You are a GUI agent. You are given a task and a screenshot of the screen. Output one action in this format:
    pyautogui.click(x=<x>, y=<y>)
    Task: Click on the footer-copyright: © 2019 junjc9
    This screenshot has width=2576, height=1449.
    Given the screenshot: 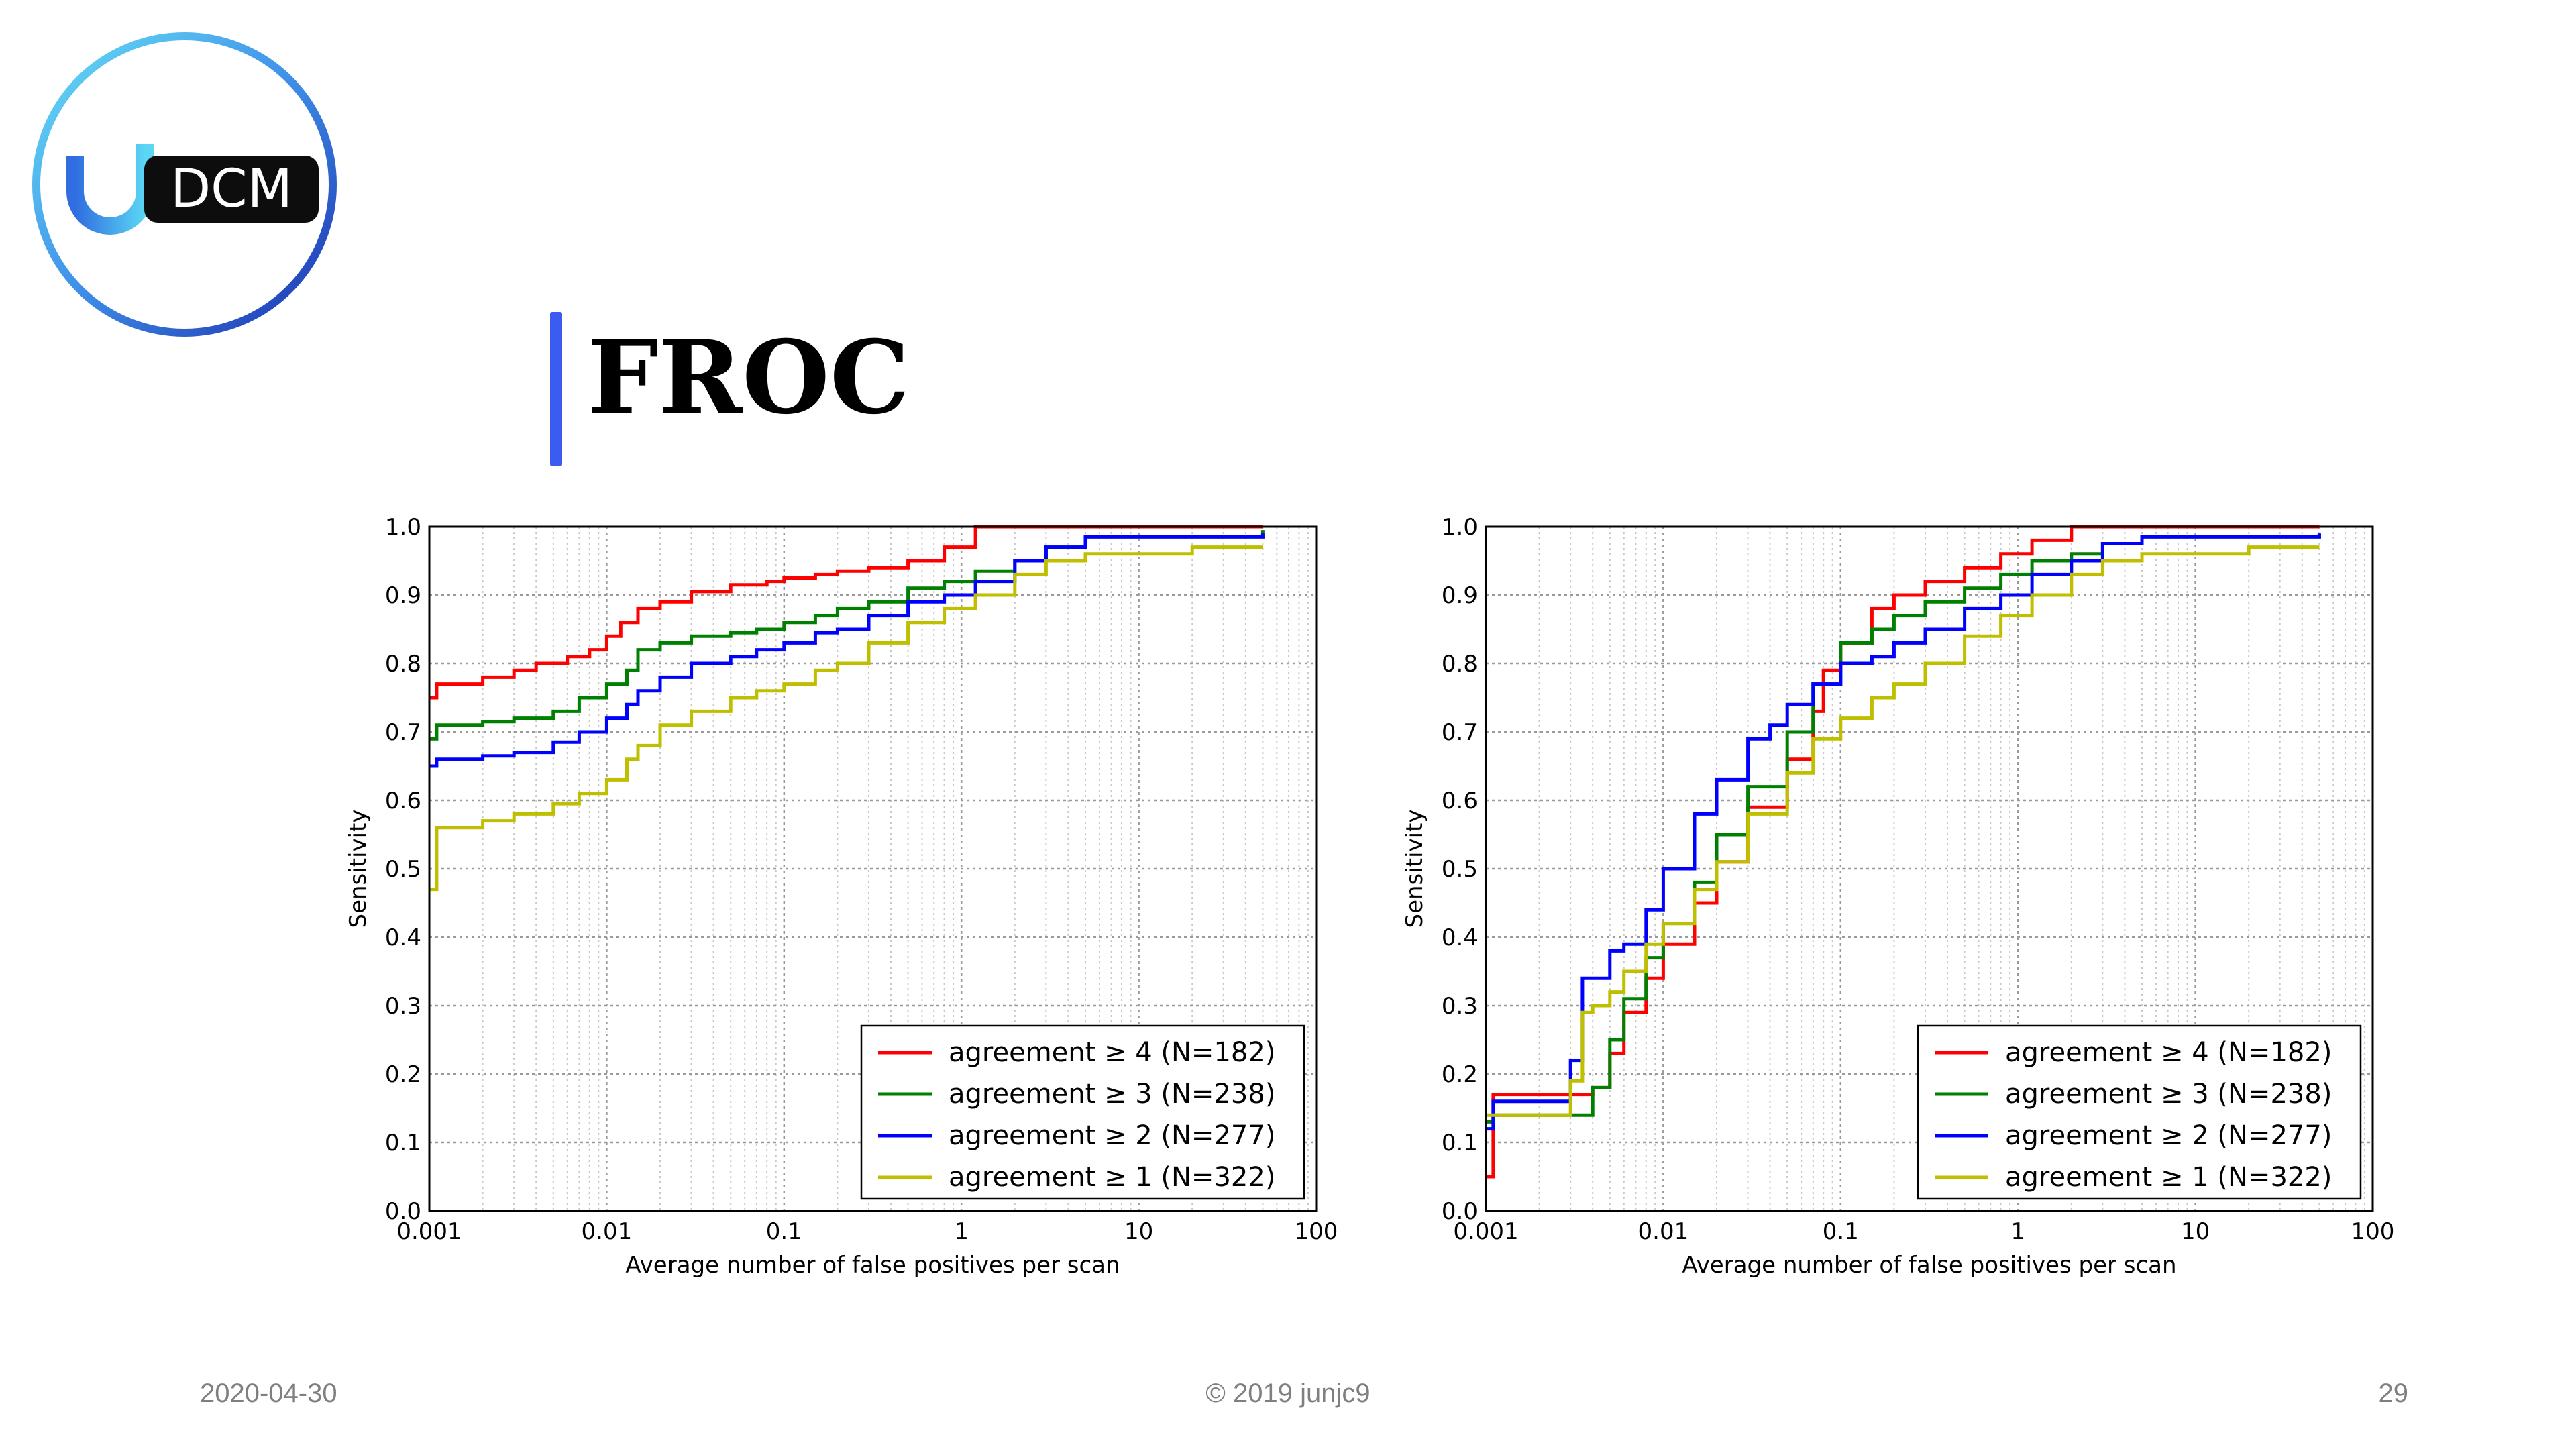 What is the action you would take?
    pyautogui.click(x=1288, y=1393)
    